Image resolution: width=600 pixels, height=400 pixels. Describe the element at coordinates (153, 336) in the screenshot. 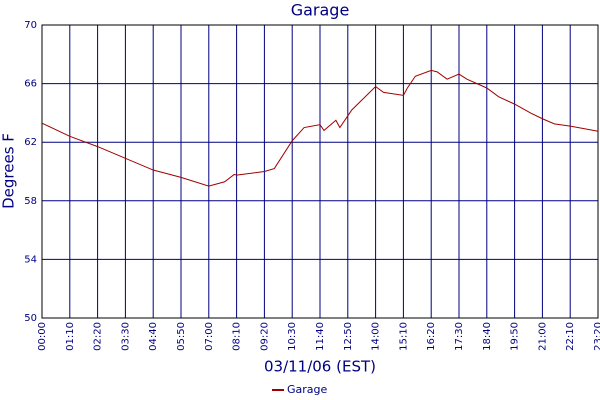

I see `x-tick-label: 04:40` at that location.